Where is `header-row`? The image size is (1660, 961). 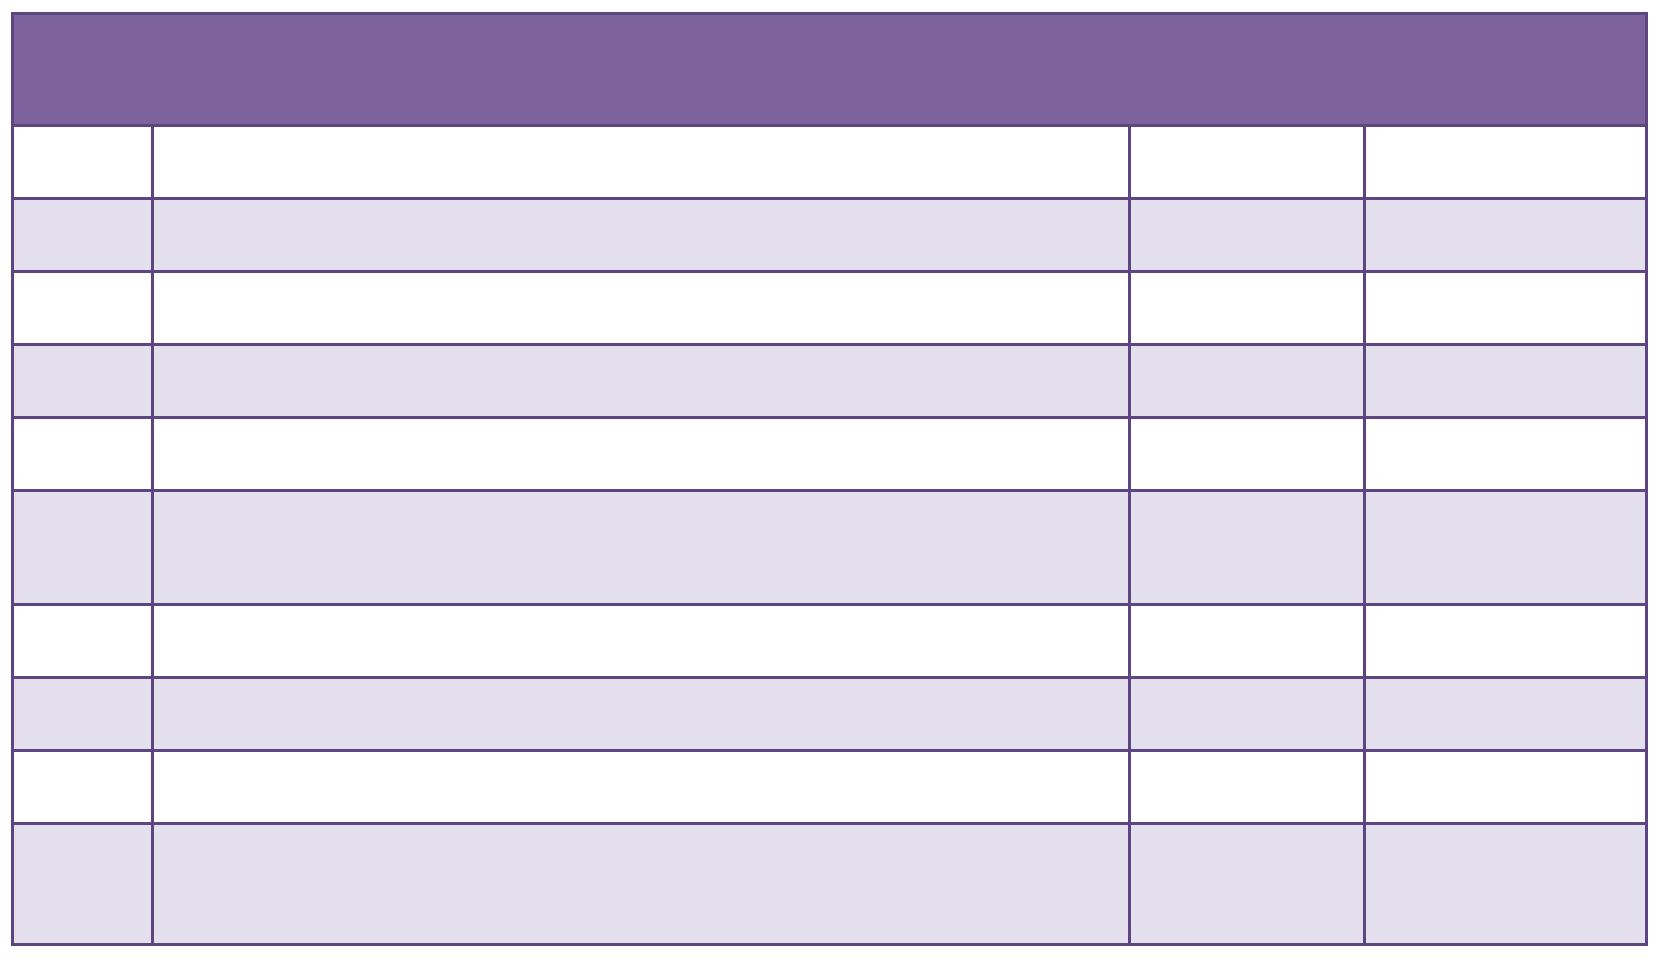 header-row is located at coordinates (829, 70).